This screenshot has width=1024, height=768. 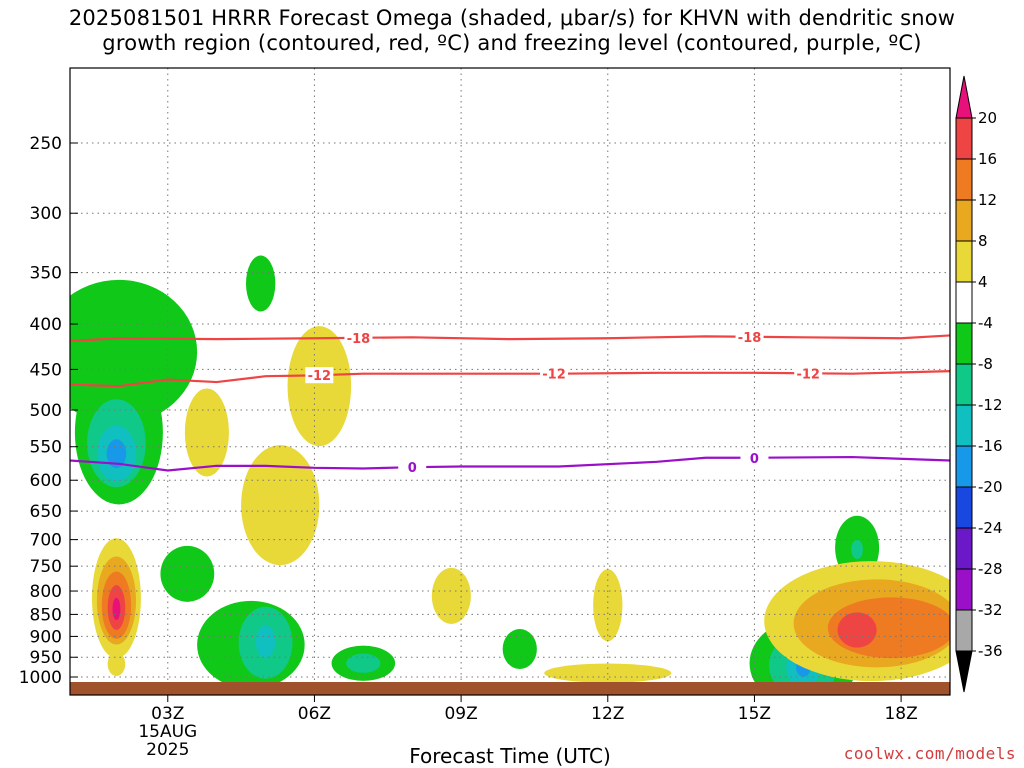 I want to click on colorbar-tick-label: -36, so click(x=990, y=651).